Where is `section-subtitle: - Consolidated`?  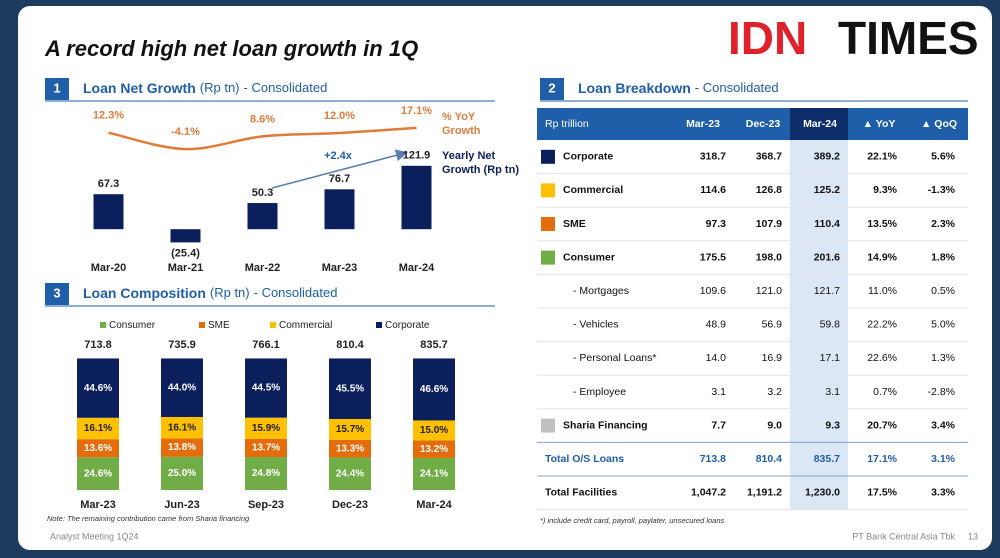 section-subtitle: - Consolidated is located at coordinates (296, 292).